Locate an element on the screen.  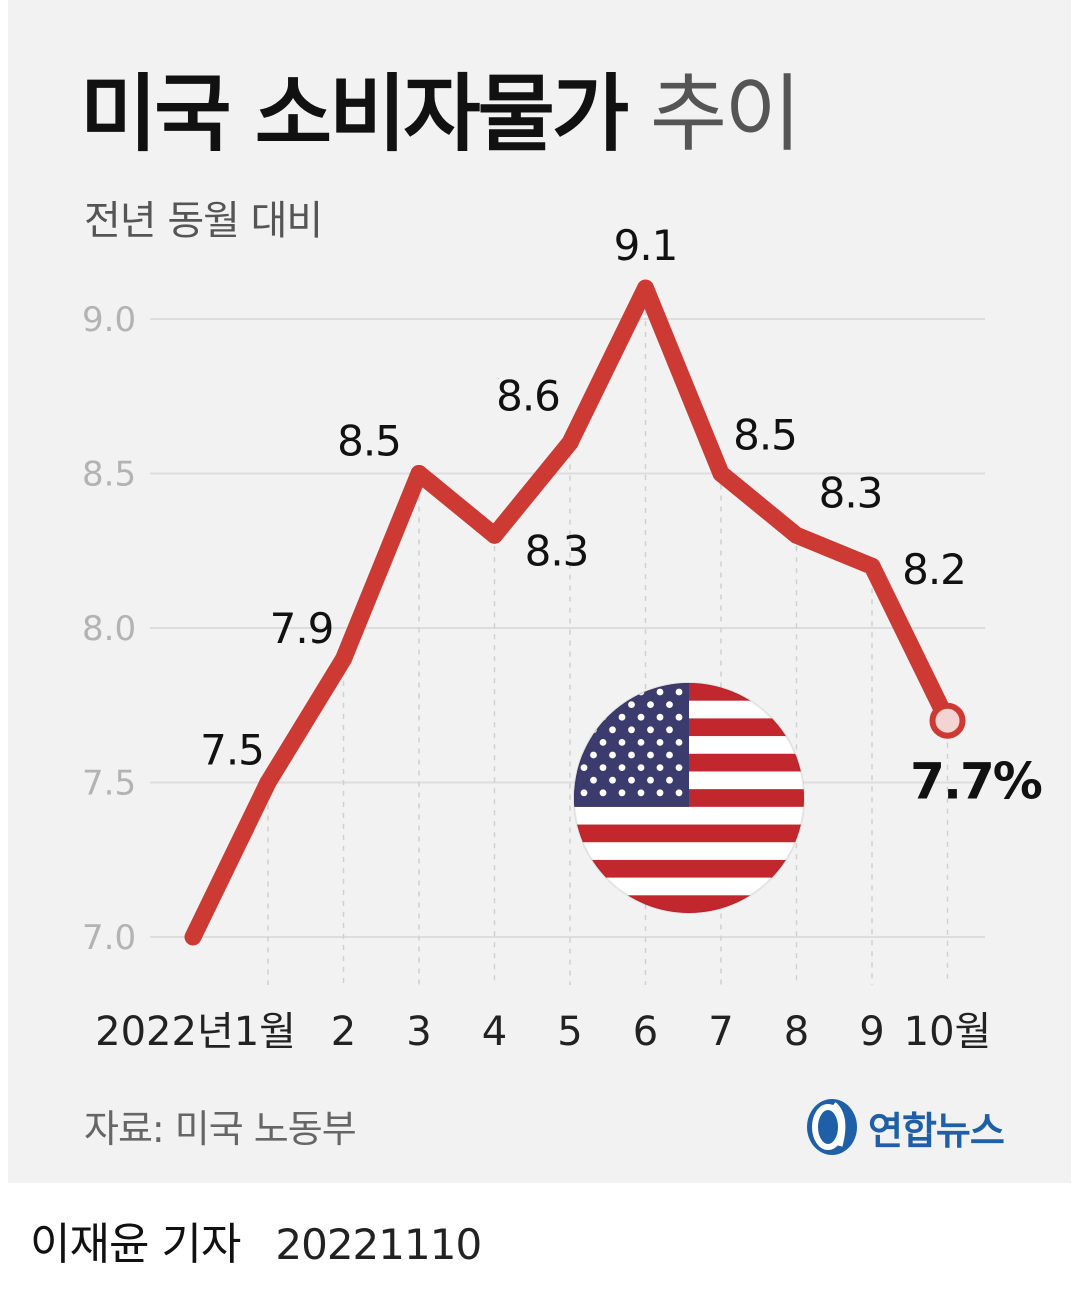
y-tick-label: 9.0 is located at coordinates (109, 320).